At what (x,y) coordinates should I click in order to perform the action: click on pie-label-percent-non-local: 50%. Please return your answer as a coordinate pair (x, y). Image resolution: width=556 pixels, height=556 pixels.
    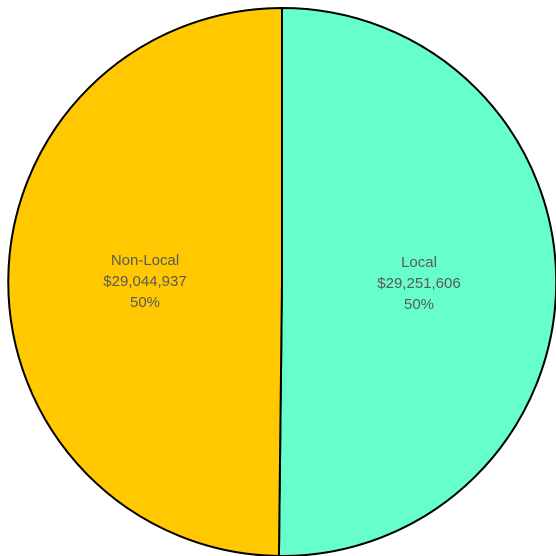
    Looking at the image, I should click on (145, 302).